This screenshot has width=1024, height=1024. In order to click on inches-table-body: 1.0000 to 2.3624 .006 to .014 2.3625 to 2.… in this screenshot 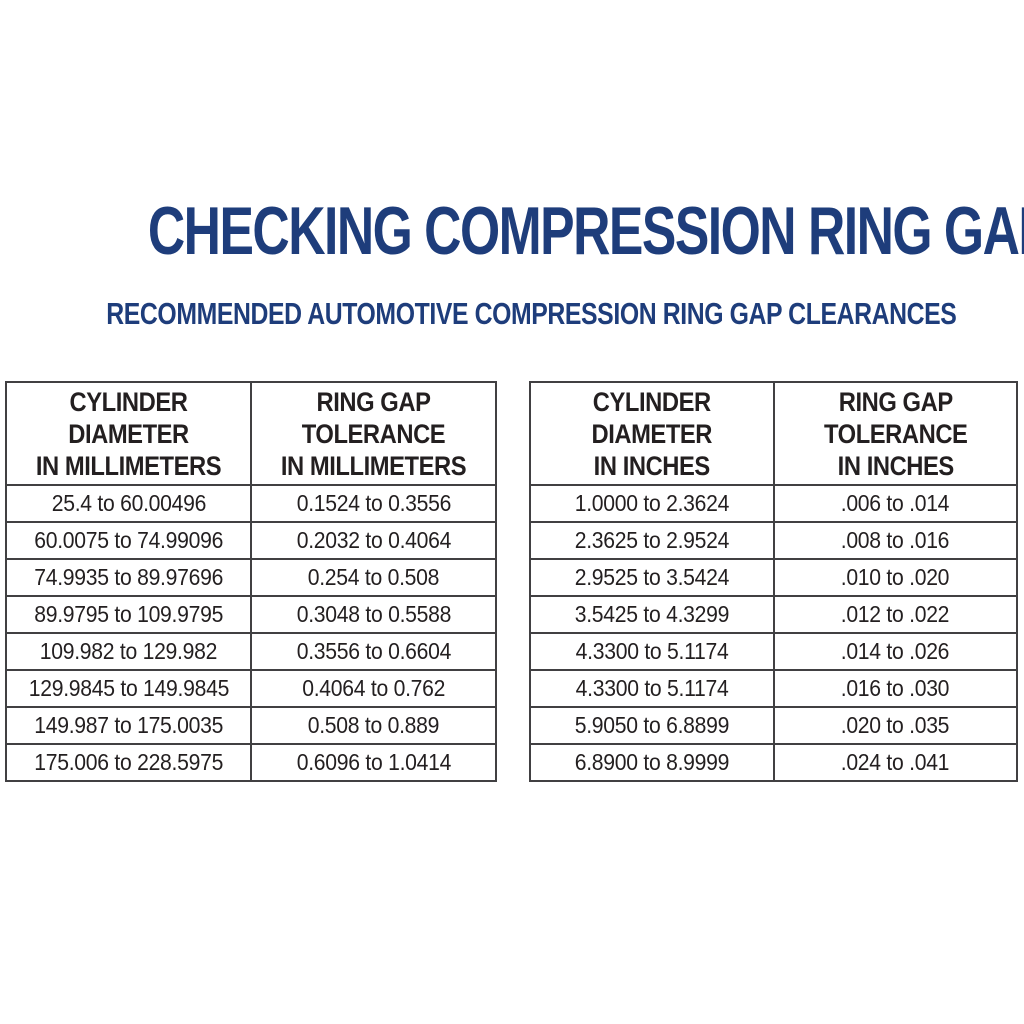, I will do `click(773, 633)`.